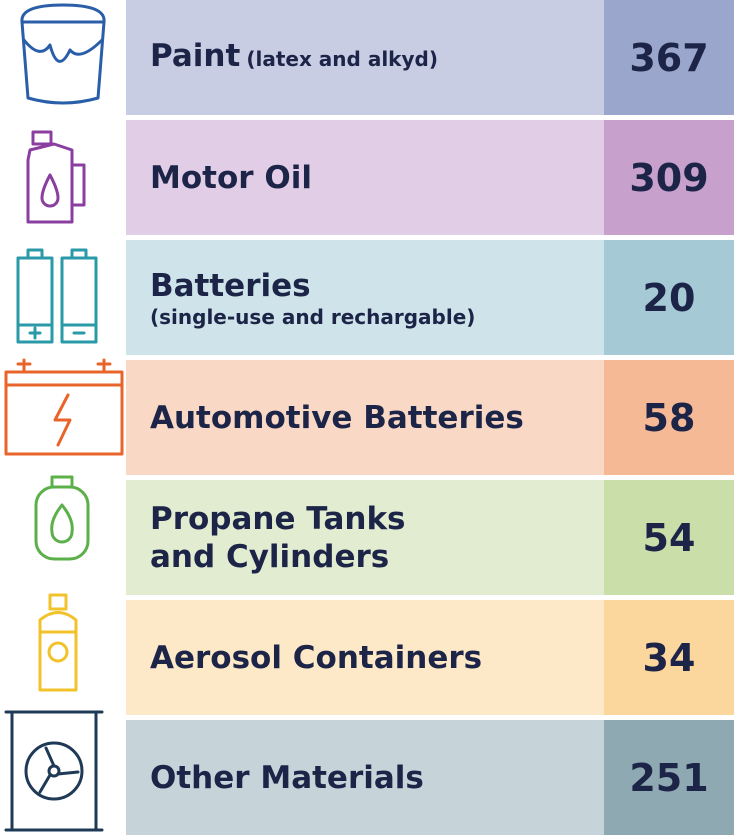  What do you see at coordinates (337, 417) in the screenshot?
I see `label-text: Automotive Batteries` at bounding box center [337, 417].